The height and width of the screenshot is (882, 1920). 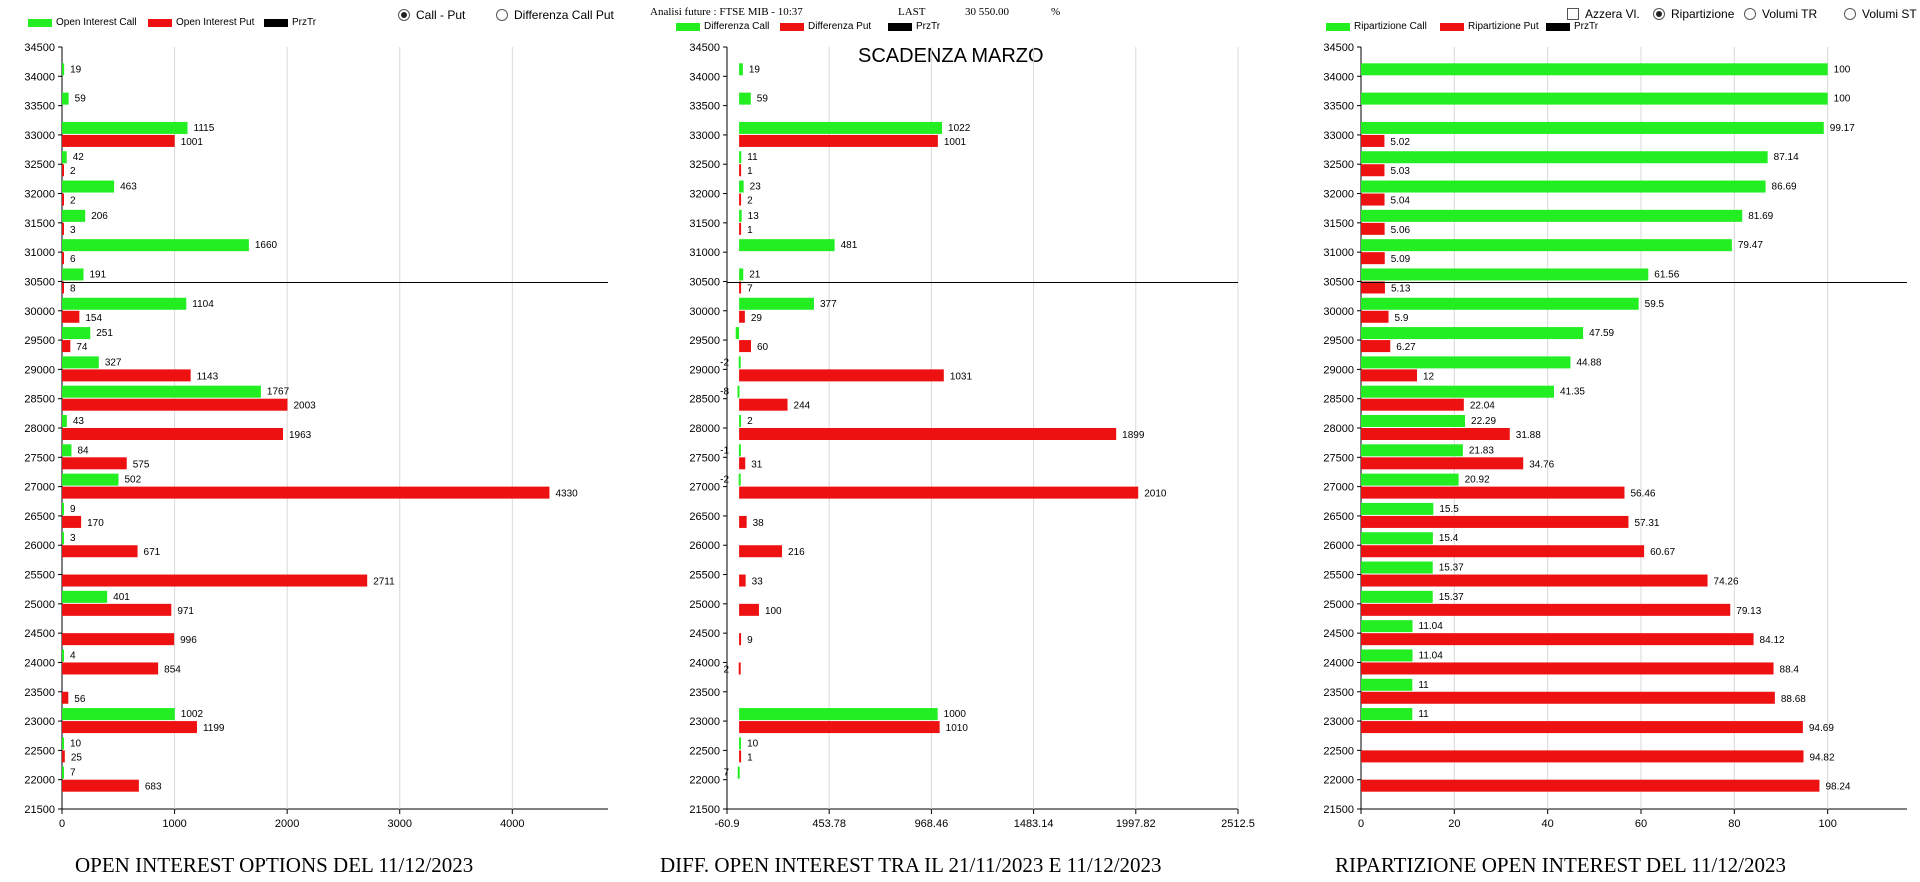 I want to click on y-tick-label: 25000, so click(x=704, y=605).